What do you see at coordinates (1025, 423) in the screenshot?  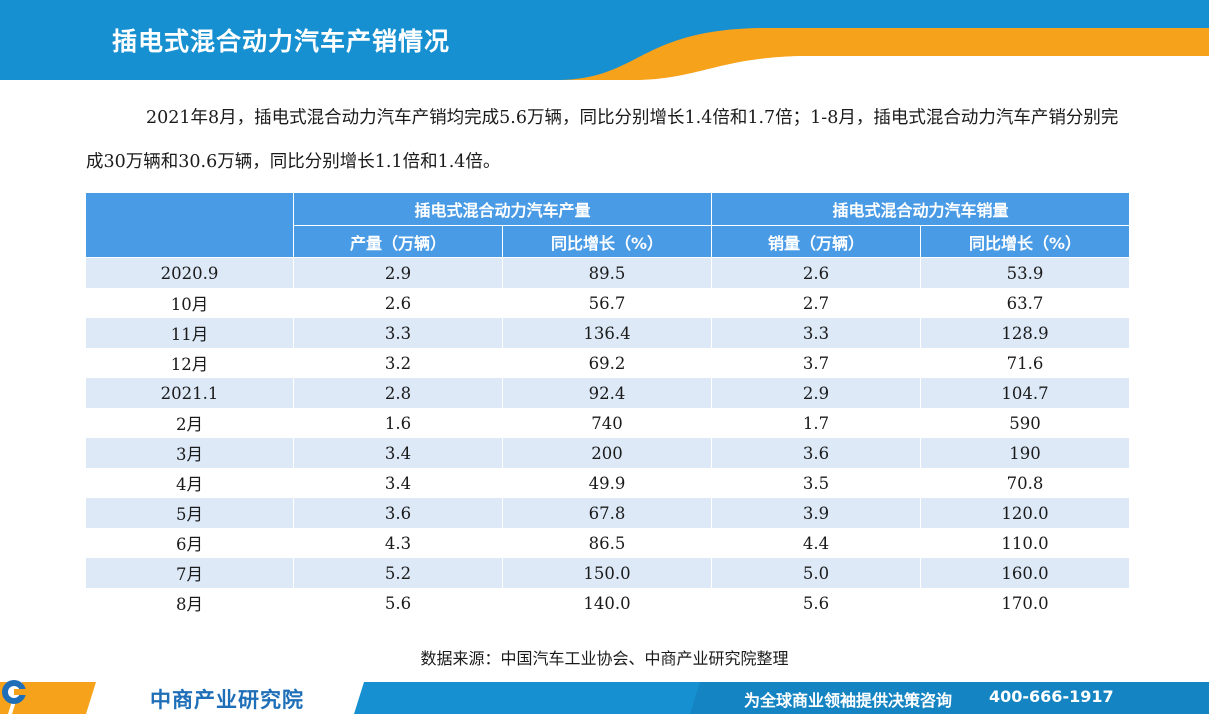 I see `sales-growth-cell: 590` at bounding box center [1025, 423].